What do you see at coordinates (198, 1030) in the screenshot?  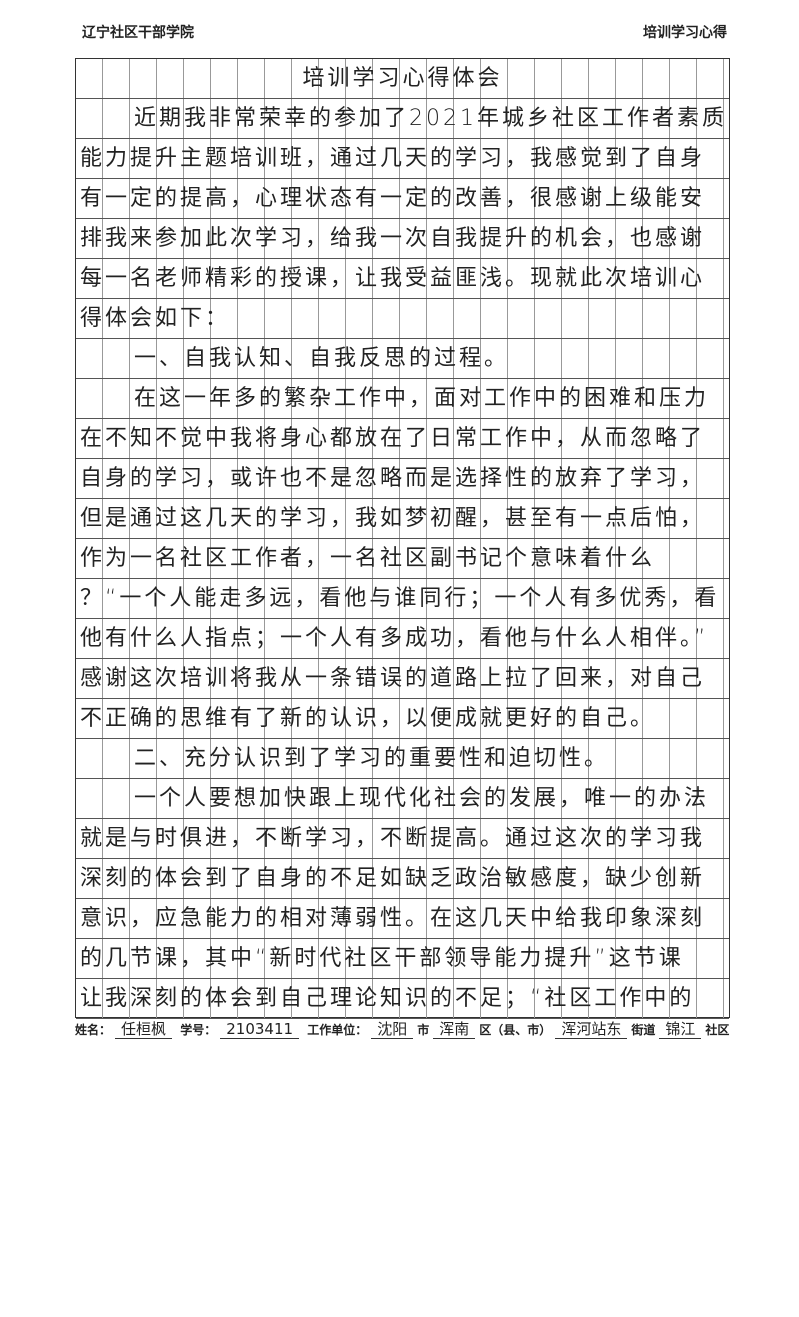 I see `label: 学号：` at bounding box center [198, 1030].